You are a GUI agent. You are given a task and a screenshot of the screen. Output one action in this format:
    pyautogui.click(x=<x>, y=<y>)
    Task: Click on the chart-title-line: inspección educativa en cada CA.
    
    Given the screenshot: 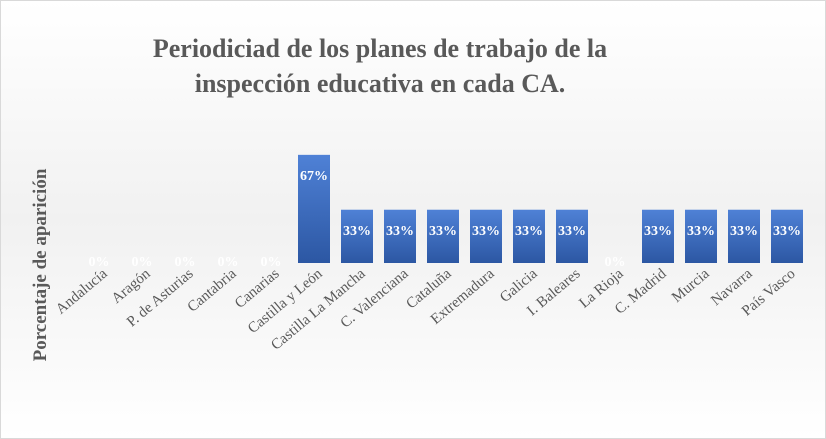 What is the action you would take?
    pyautogui.click(x=380, y=83)
    